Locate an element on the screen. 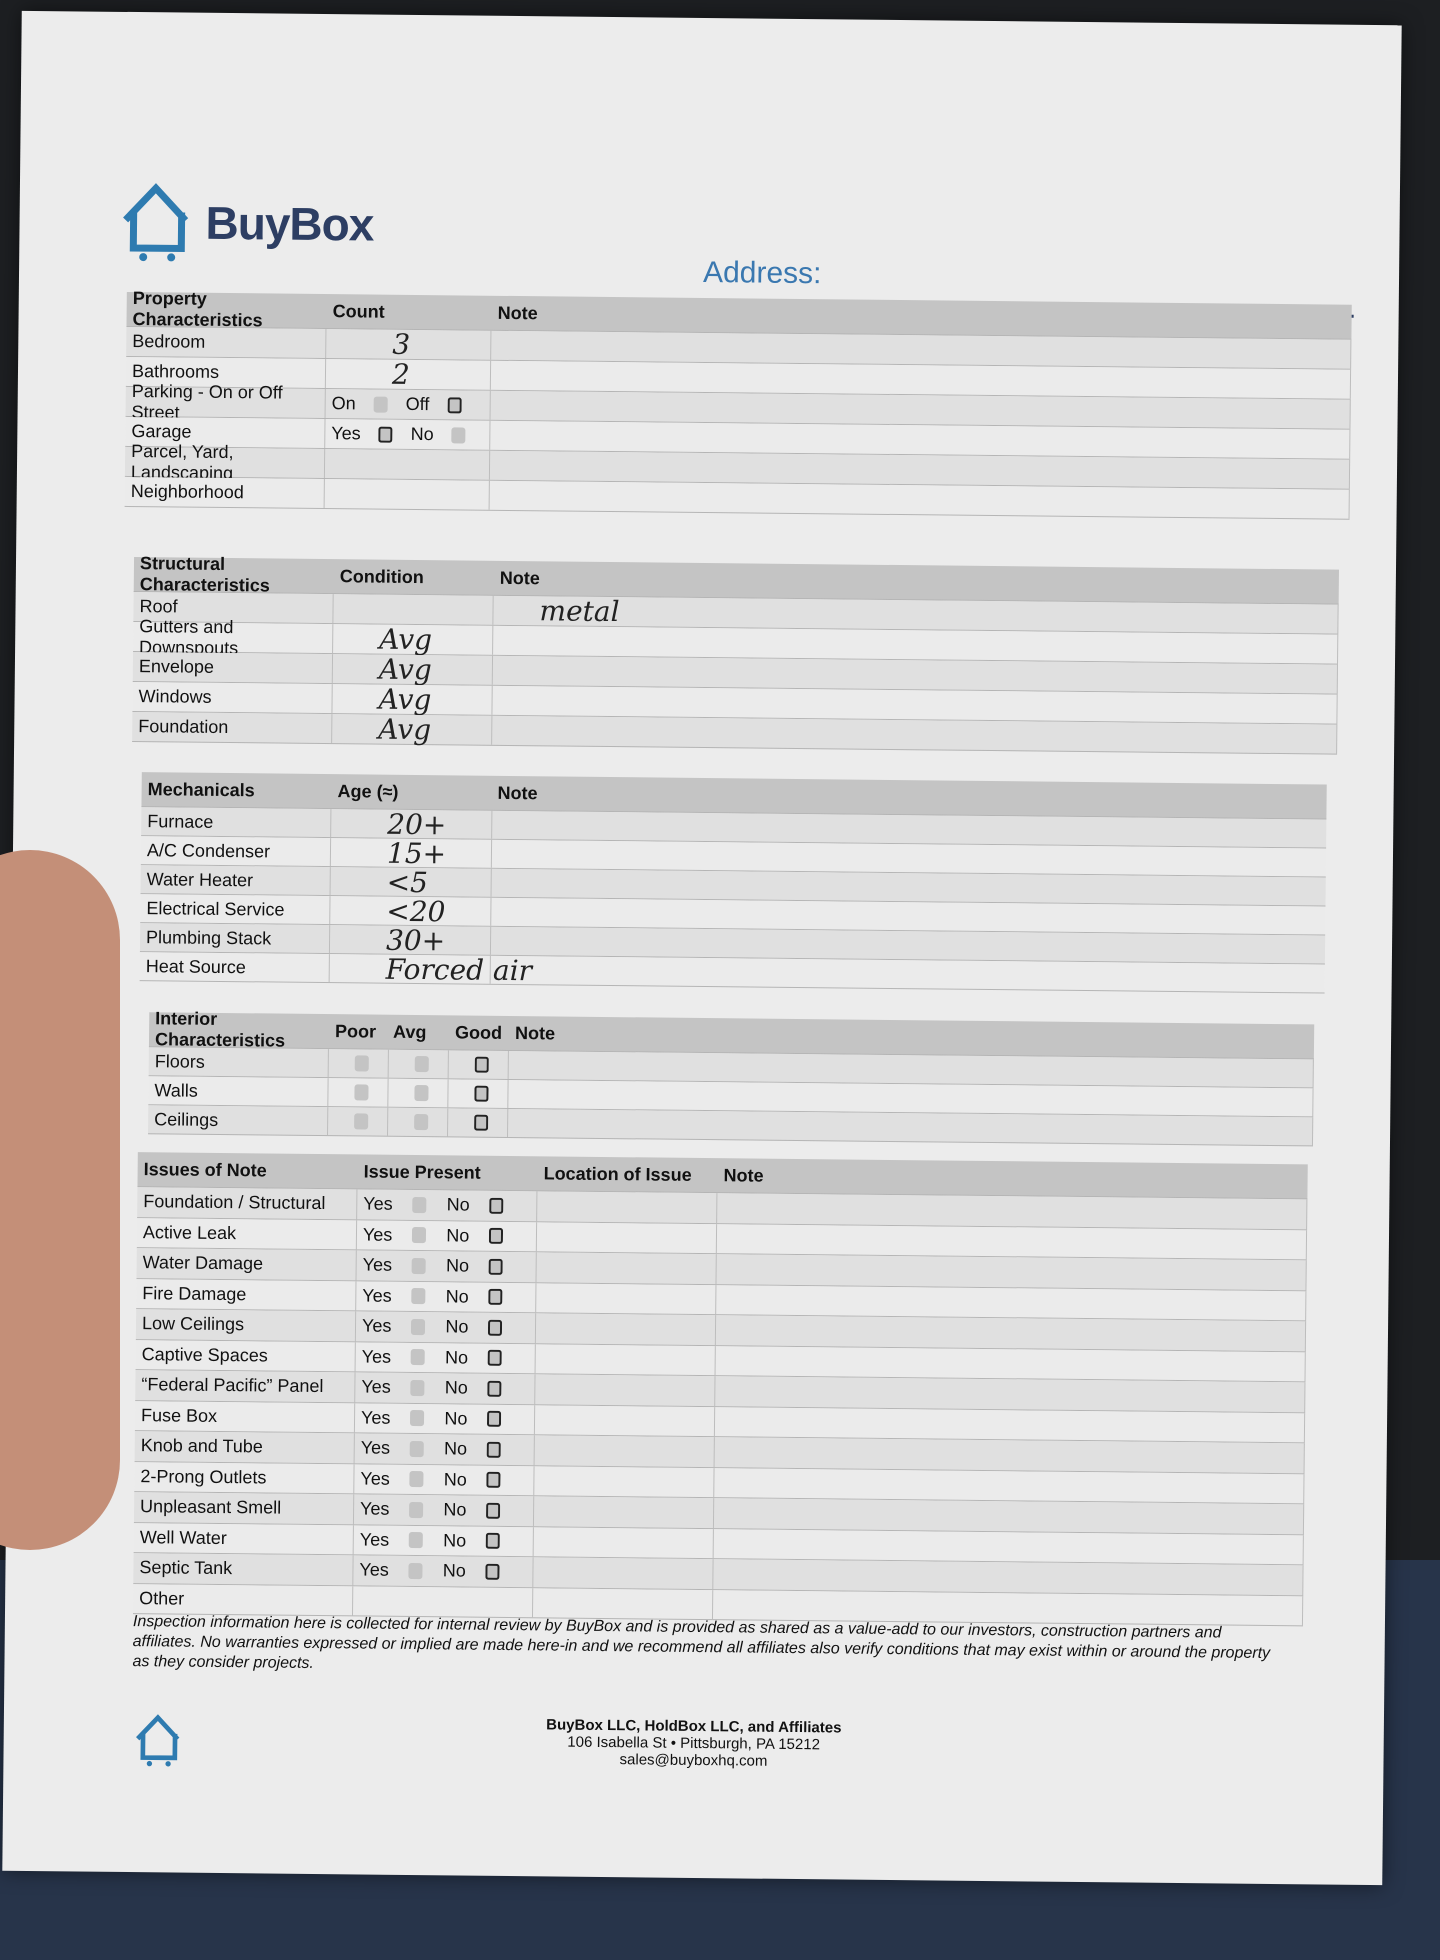 This screenshot has width=1440, height=1960. column-header: Poor is located at coordinates (356, 1031).